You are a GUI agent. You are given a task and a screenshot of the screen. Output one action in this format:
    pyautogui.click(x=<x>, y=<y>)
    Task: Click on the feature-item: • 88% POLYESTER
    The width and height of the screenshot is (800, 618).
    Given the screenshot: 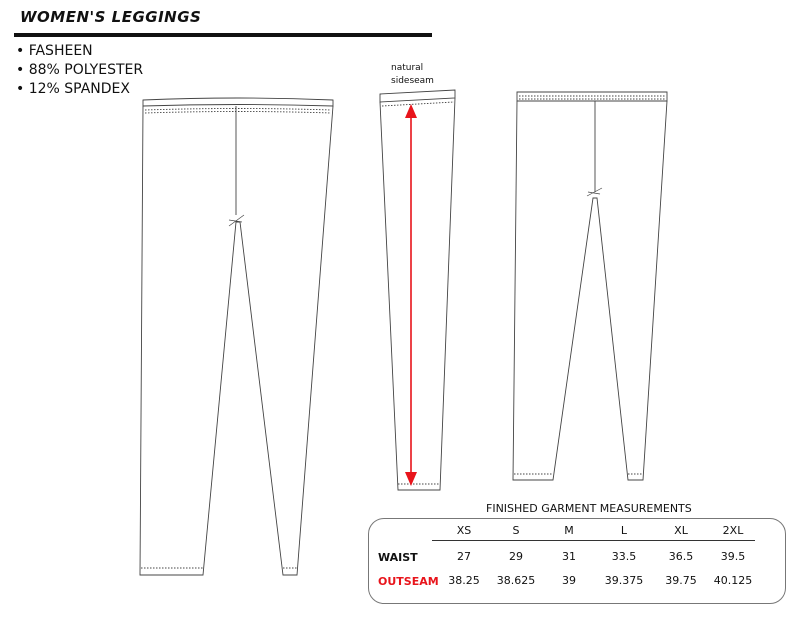 What is the action you would take?
    pyautogui.click(x=80, y=70)
    